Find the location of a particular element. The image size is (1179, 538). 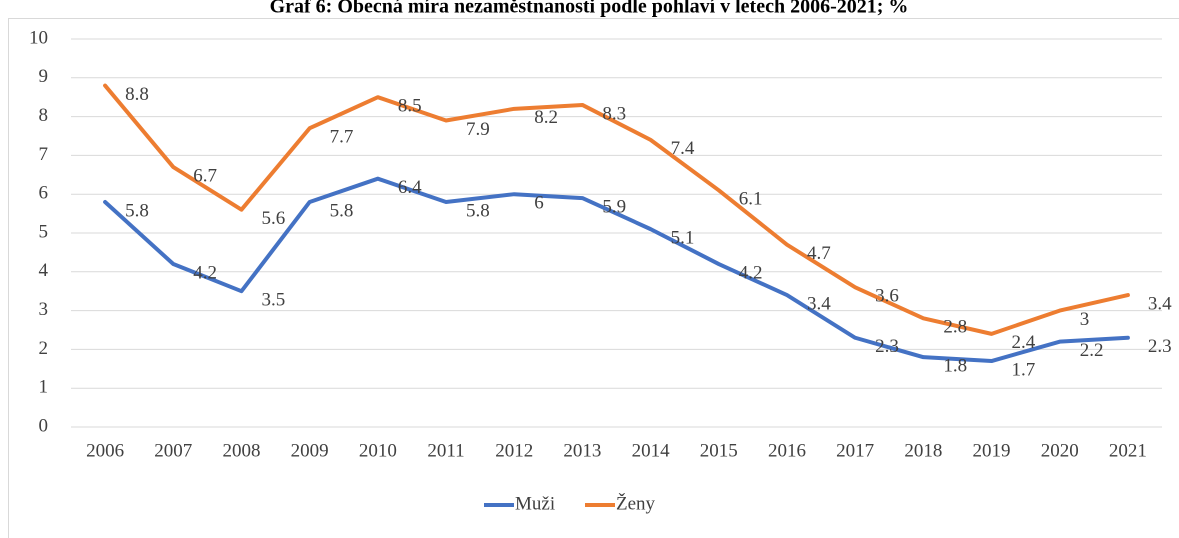

x-tick-label: 2016 is located at coordinates (787, 450).